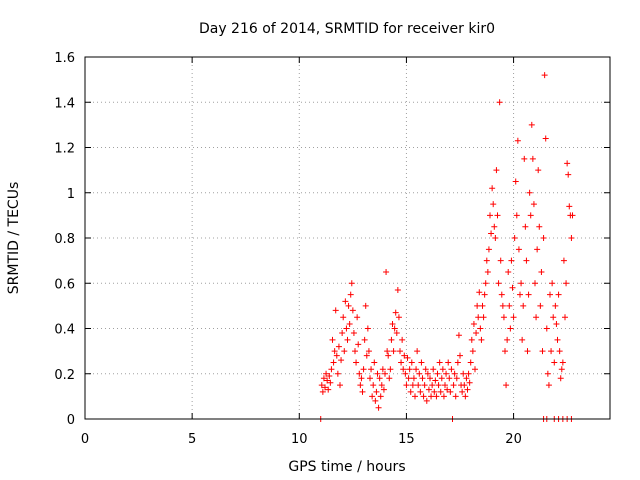  I want to click on x-tick-label: 15, so click(406, 439).